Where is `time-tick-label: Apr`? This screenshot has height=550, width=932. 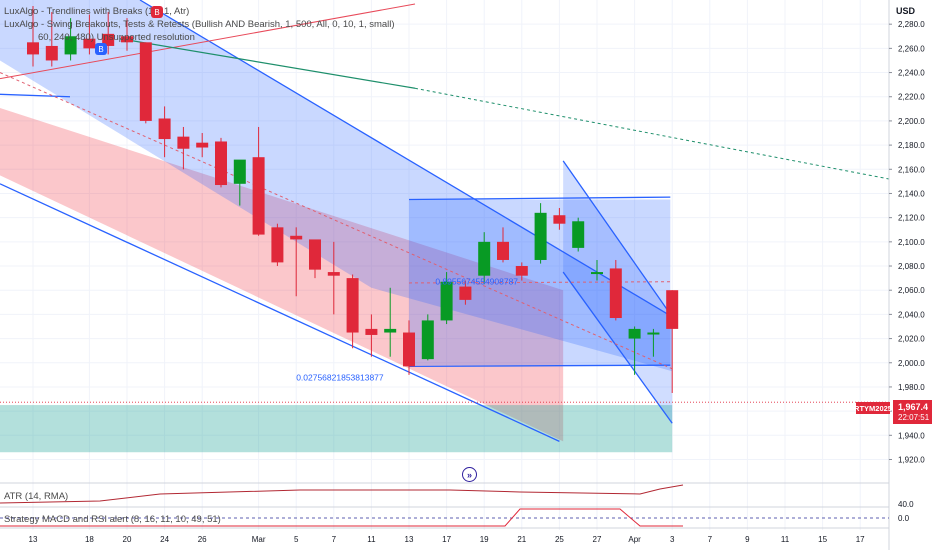 time-tick-label: Apr is located at coordinates (634, 539).